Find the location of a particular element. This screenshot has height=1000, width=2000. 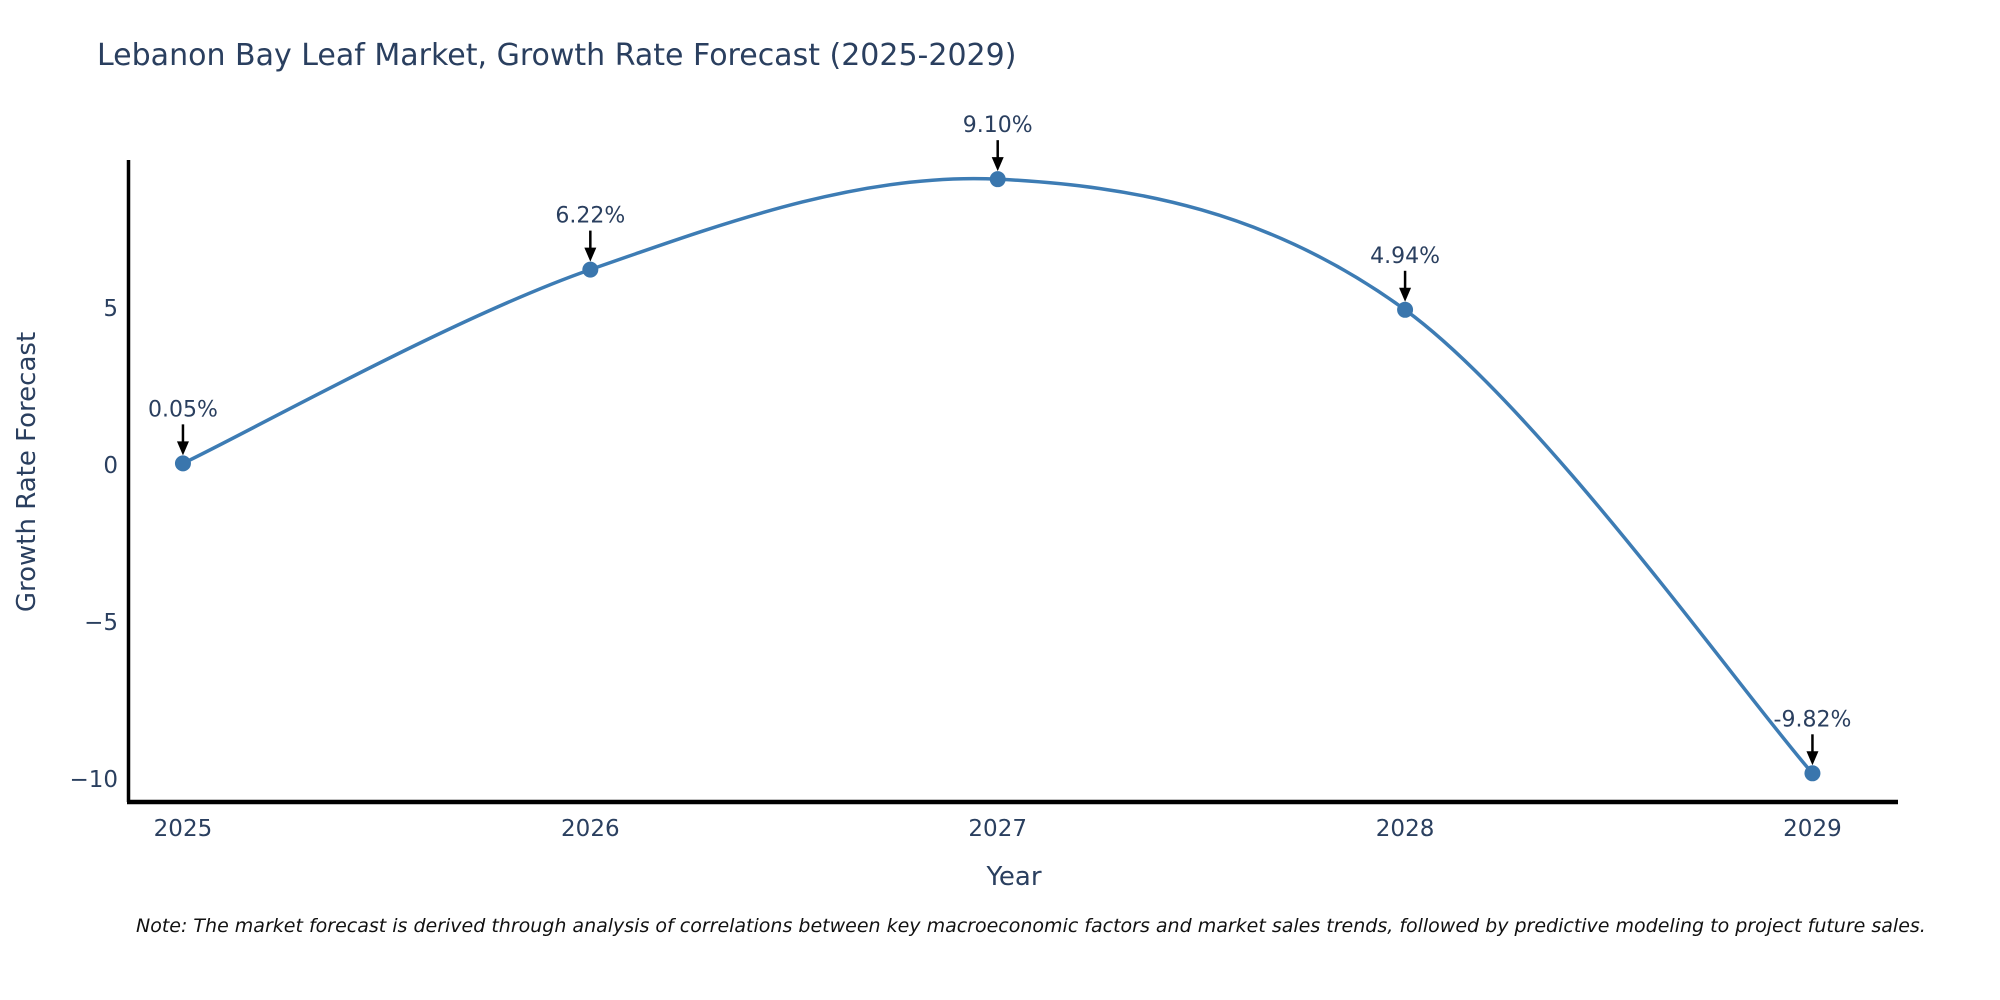

y-tick-label: −10 is located at coordinates (93, 780).